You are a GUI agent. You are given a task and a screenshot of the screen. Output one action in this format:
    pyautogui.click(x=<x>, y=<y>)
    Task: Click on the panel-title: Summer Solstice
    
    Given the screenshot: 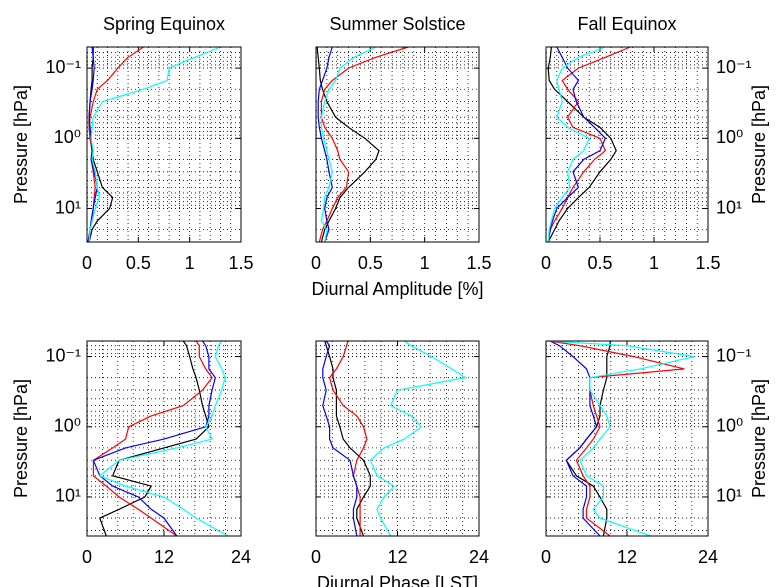 What is the action you would take?
    pyautogui.click(x=397, y=24)
    